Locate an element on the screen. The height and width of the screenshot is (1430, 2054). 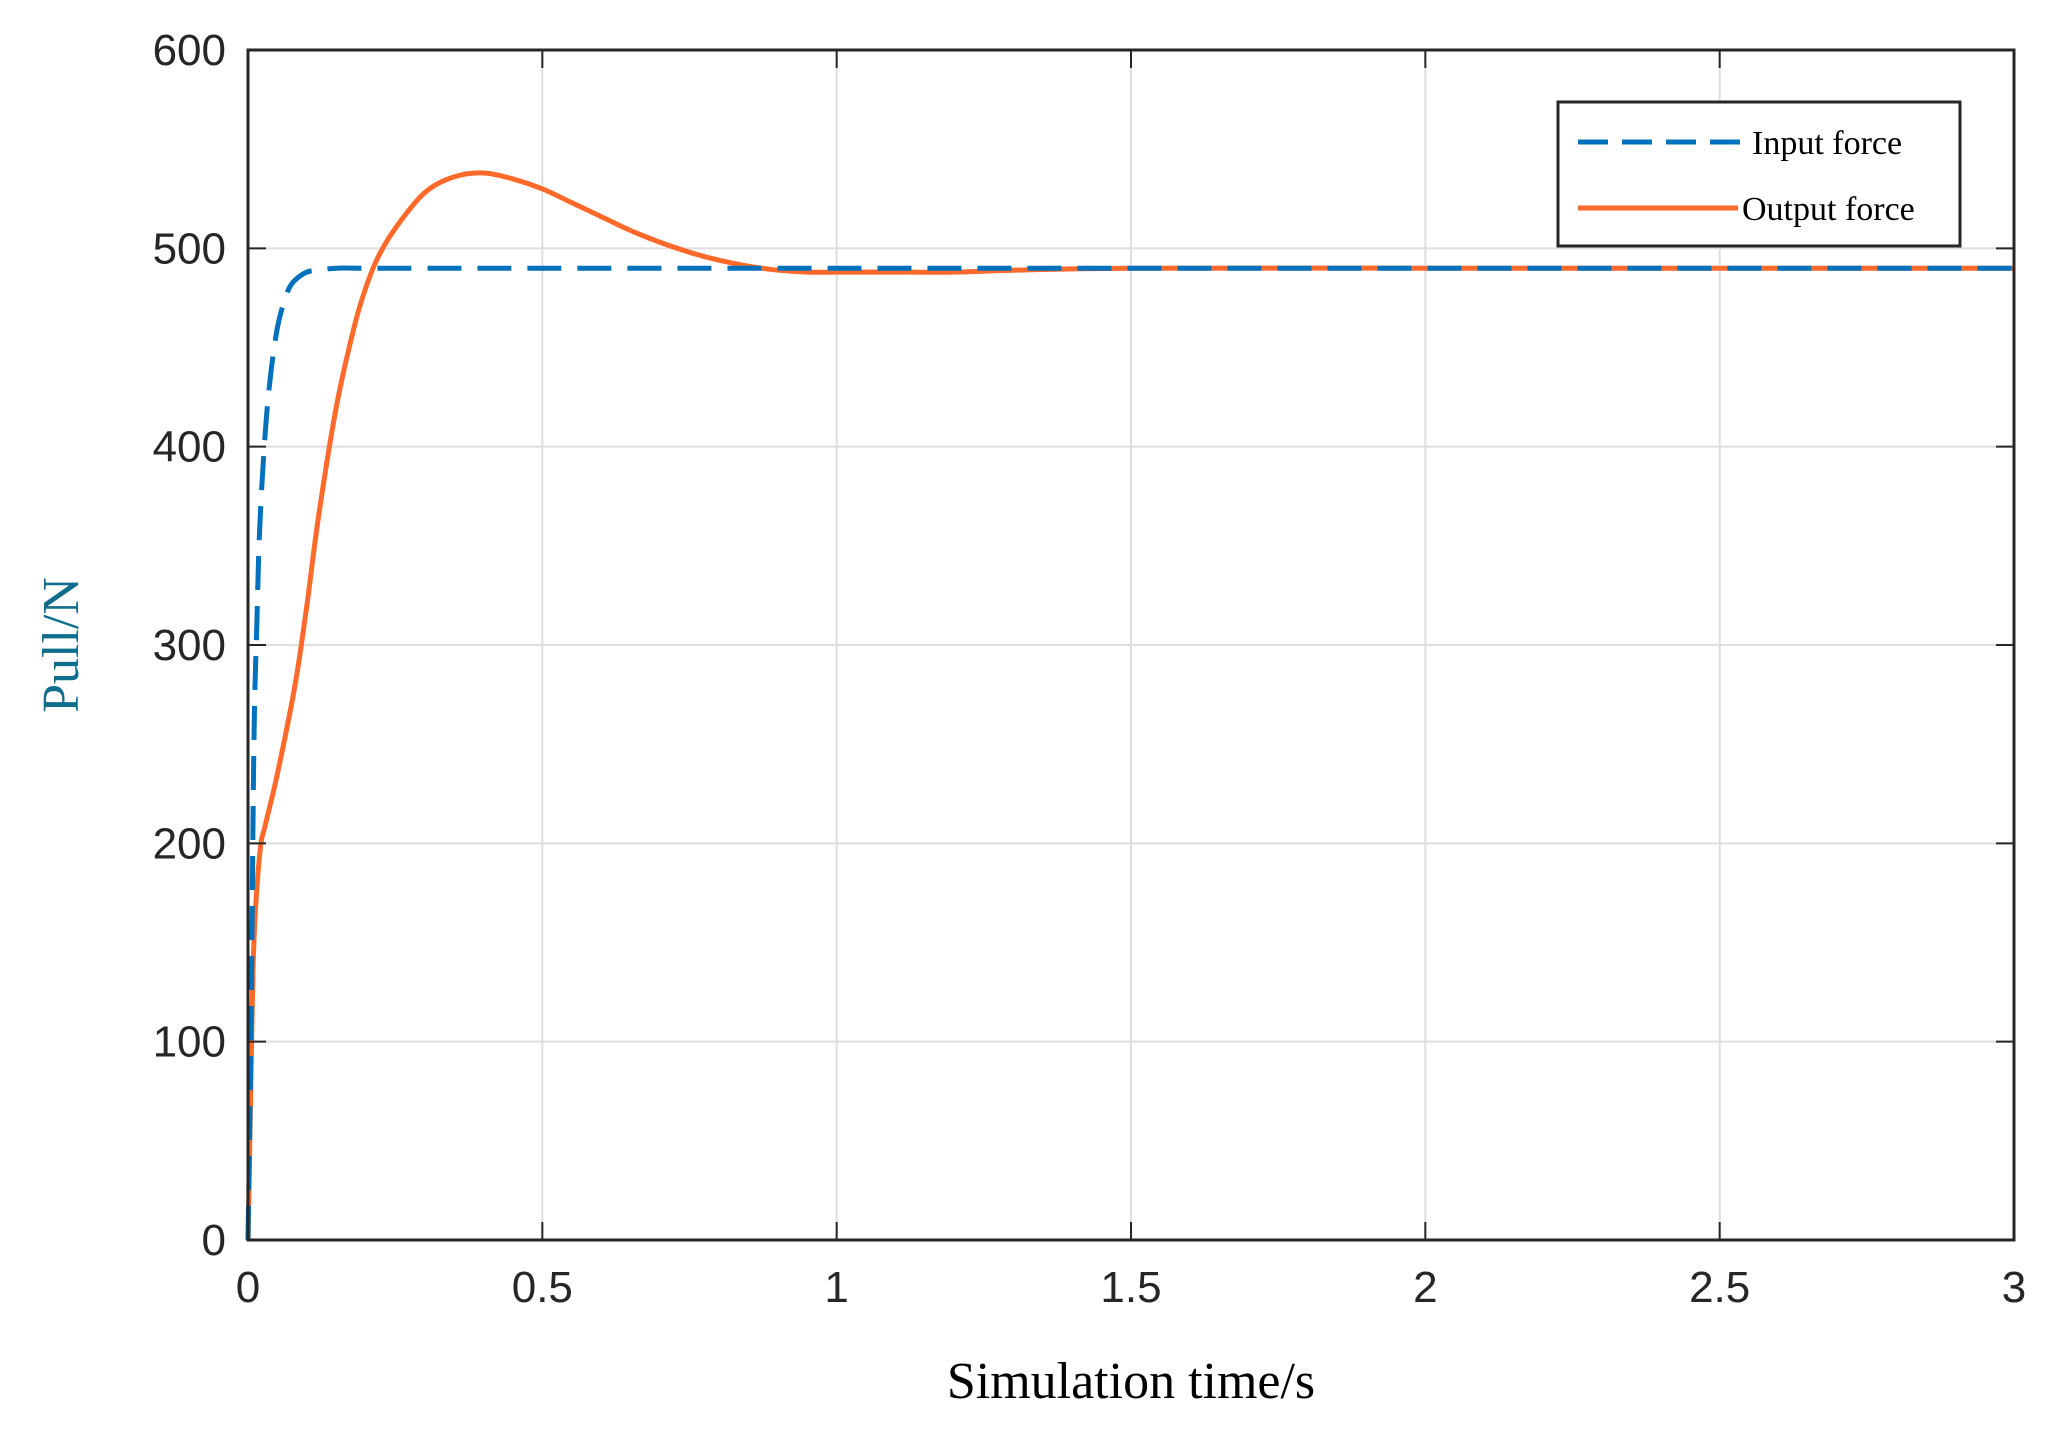
y-tick-label: 100 is located at coordinates (189, 1042).